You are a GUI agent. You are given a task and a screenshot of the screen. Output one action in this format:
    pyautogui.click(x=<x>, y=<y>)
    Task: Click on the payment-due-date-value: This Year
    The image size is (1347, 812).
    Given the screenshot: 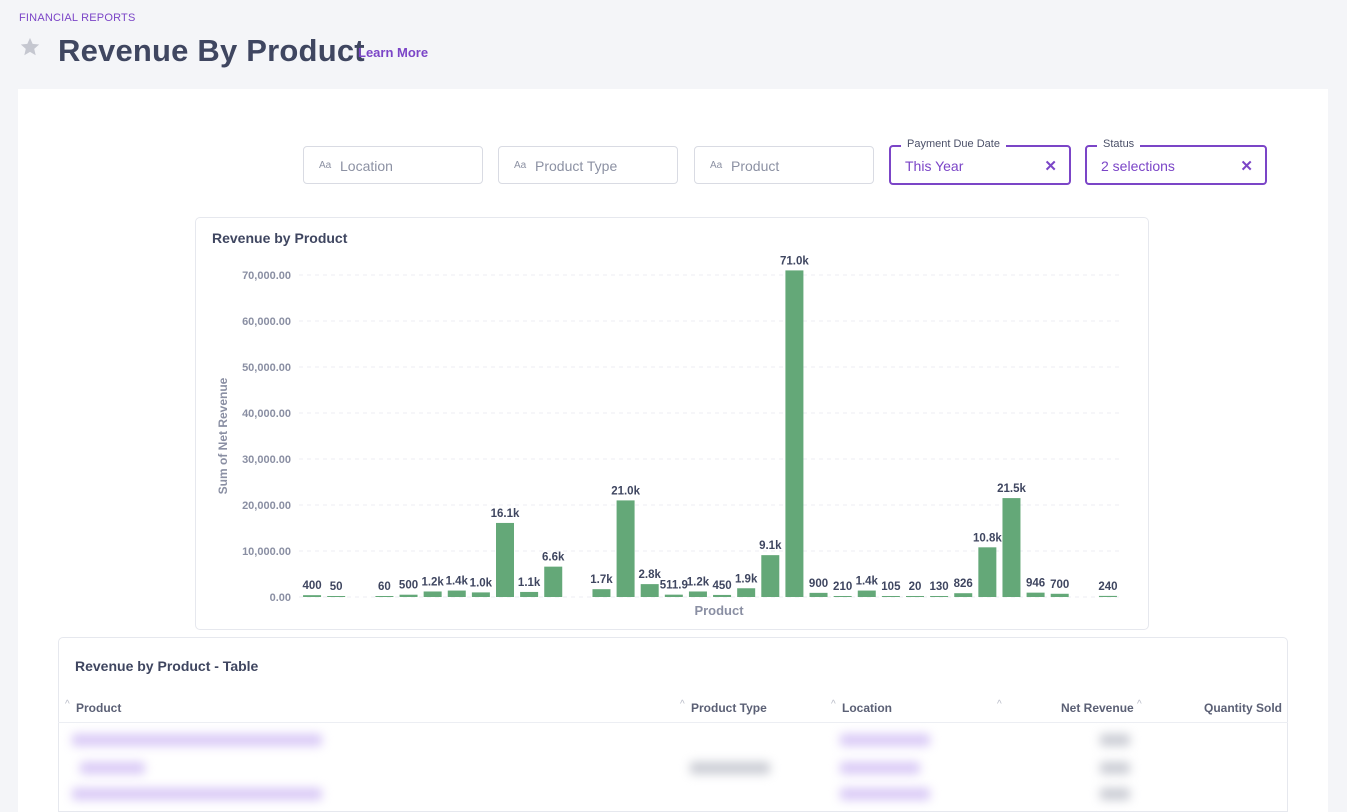 What is the action you would take?
    pyautogui.click(x=934, y=166)
    